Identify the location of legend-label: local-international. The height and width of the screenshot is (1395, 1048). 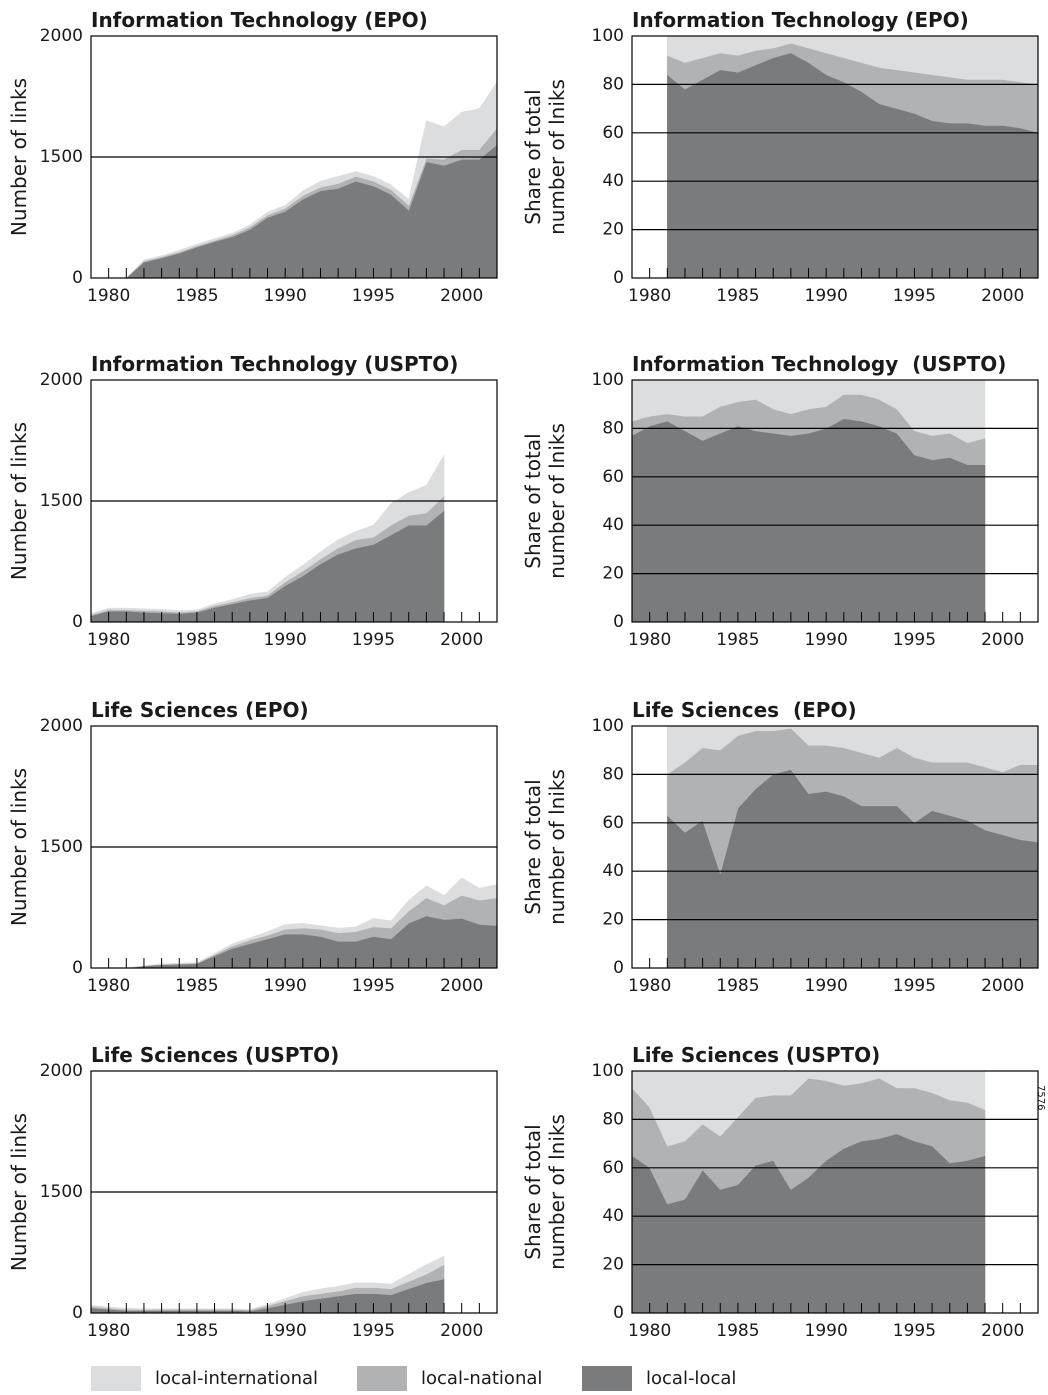
(236, 1378).